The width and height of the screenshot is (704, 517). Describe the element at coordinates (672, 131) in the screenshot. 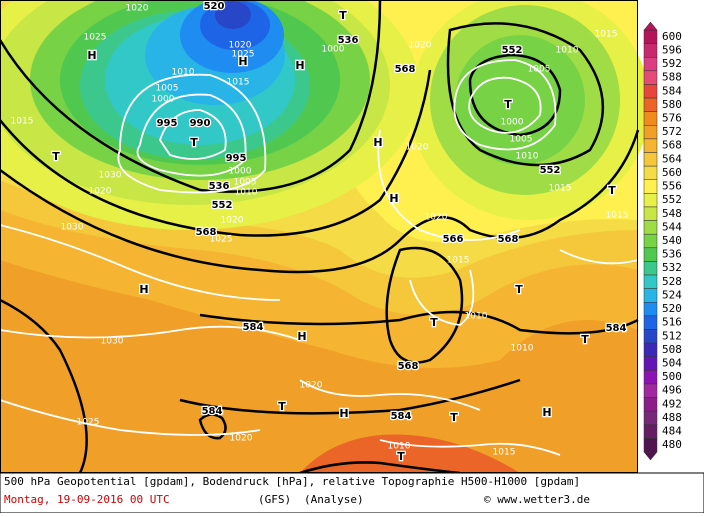

I see `legend-label: 572` at that location.